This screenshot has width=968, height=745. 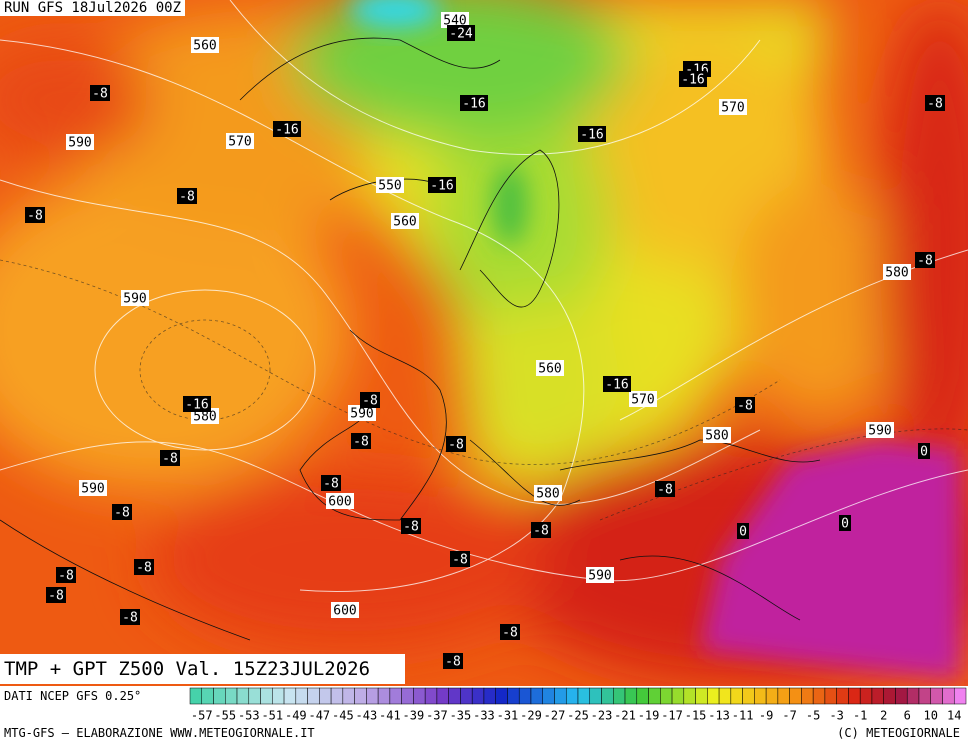 What do you see at coordinates (461, 34) in the screenshot?
I see `temperature-label: -24` at bounding box center [461, 34].